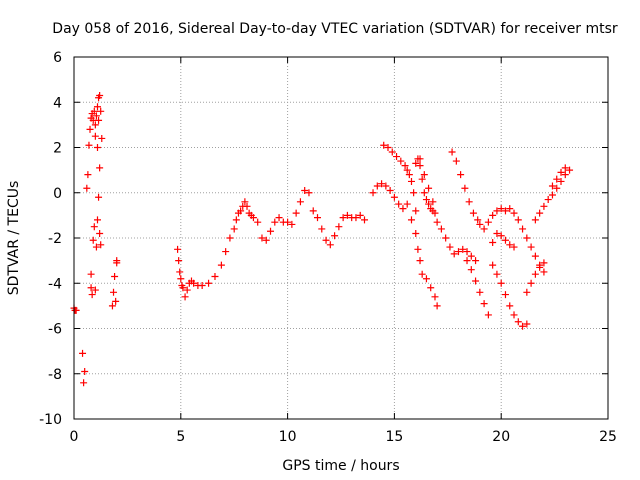 The width and height of the screenshot is (640, 480). I want to click on y-tick-label: 6, so click(57, 58).